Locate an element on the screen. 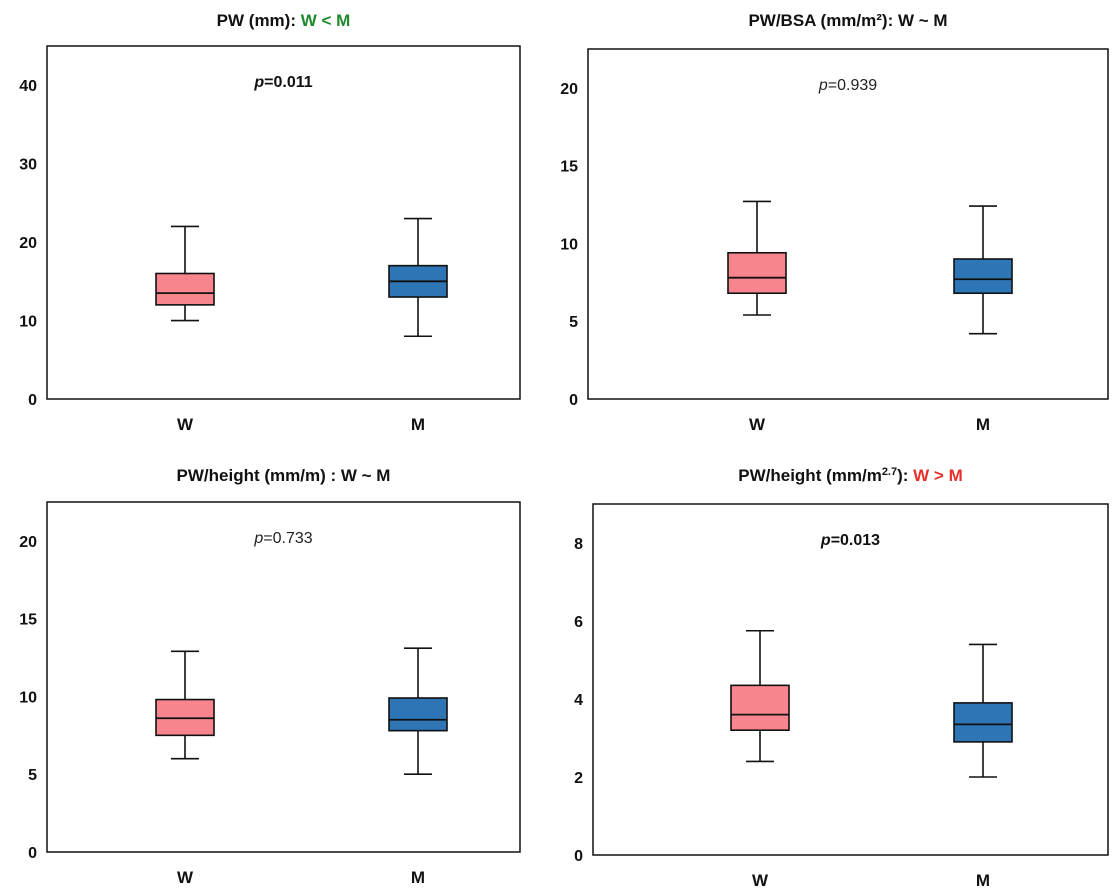 The image size is (1113, 889). p-value-label: p=0.733 is located at coordinates (282, 538).